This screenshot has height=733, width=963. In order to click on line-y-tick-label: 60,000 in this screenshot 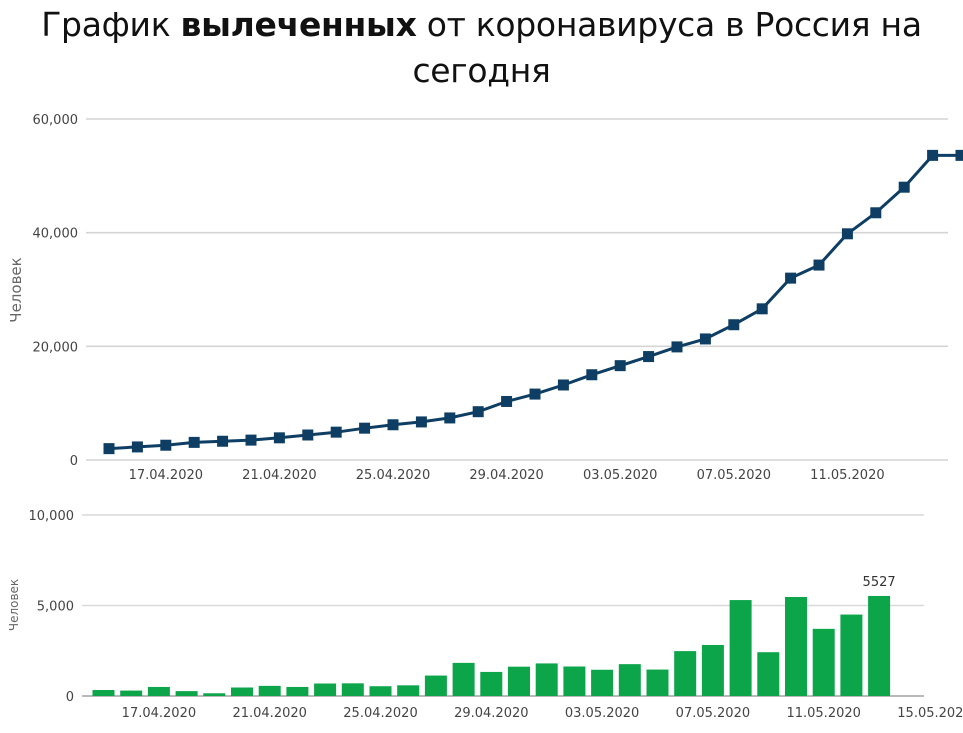, I will do `click(56, 120)`.